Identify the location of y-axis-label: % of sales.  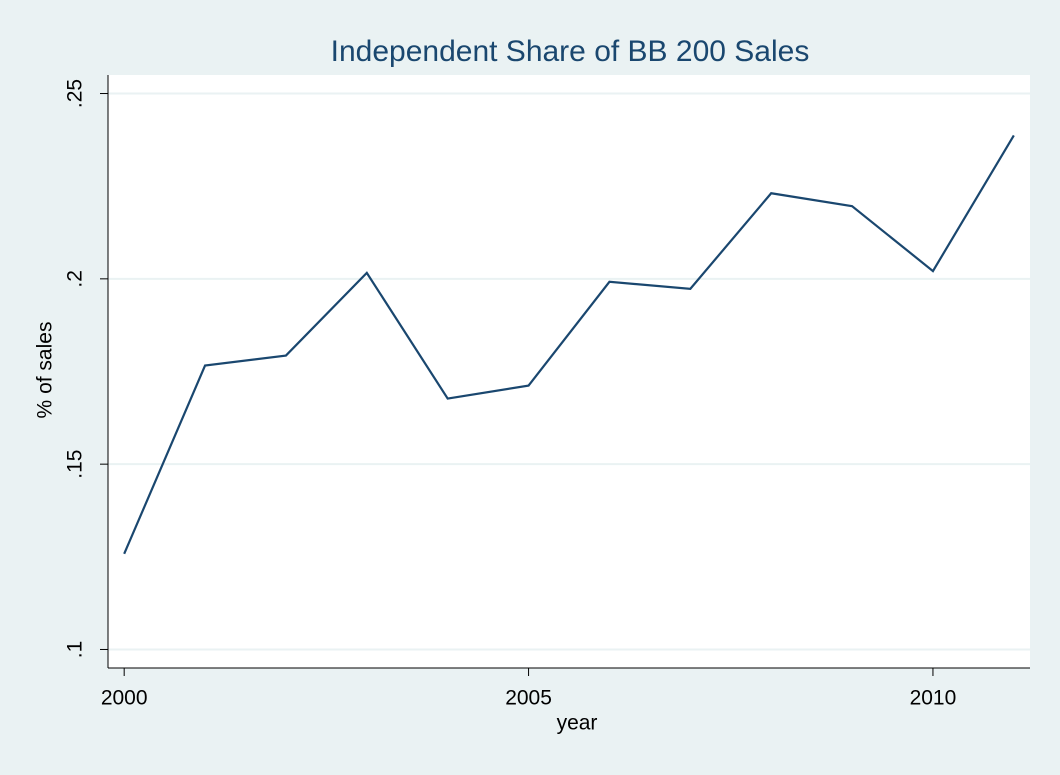
(45, 370).